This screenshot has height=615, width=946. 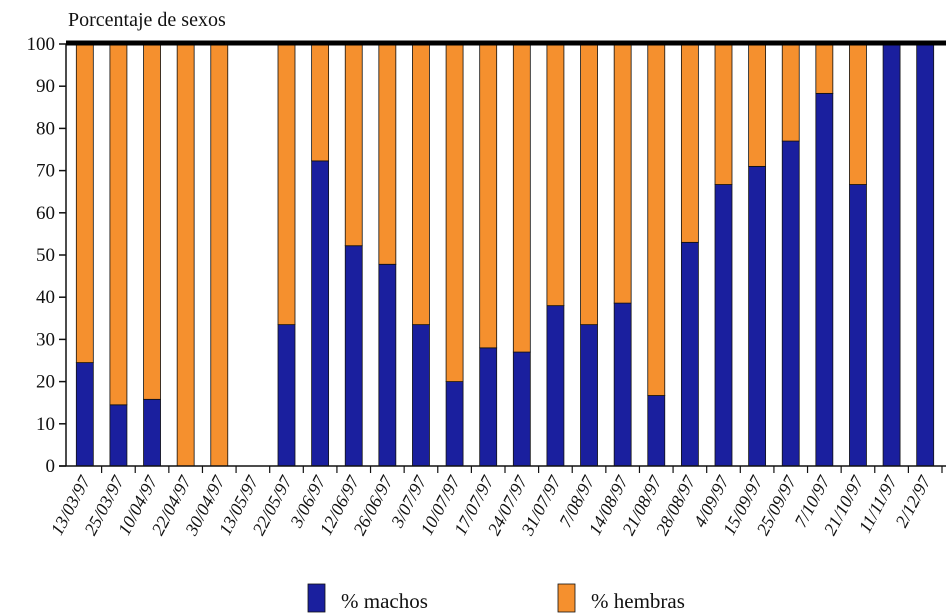 What do you see at coordinates (45, 171) in the screenshot?
I see `y-tick-label: 70` at bounding box center [45, 171].